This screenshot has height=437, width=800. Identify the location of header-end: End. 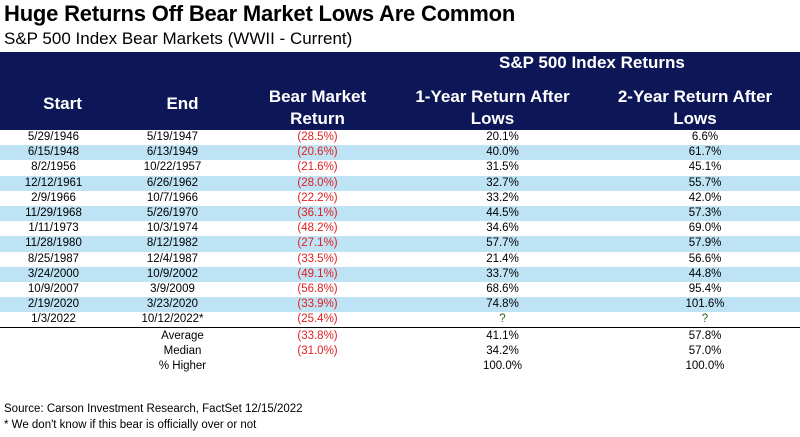
(182, 102).